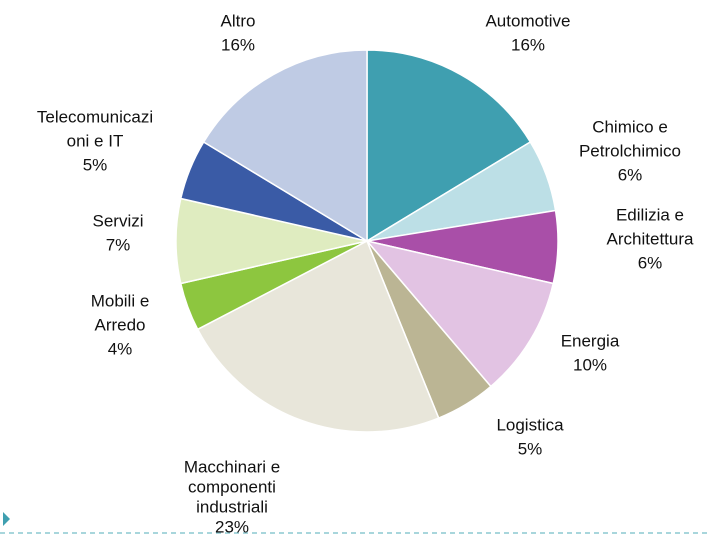 The height and width of the screenshot is (536, 710). I want to click on slice-value-label: 10%, so click(590, 364).